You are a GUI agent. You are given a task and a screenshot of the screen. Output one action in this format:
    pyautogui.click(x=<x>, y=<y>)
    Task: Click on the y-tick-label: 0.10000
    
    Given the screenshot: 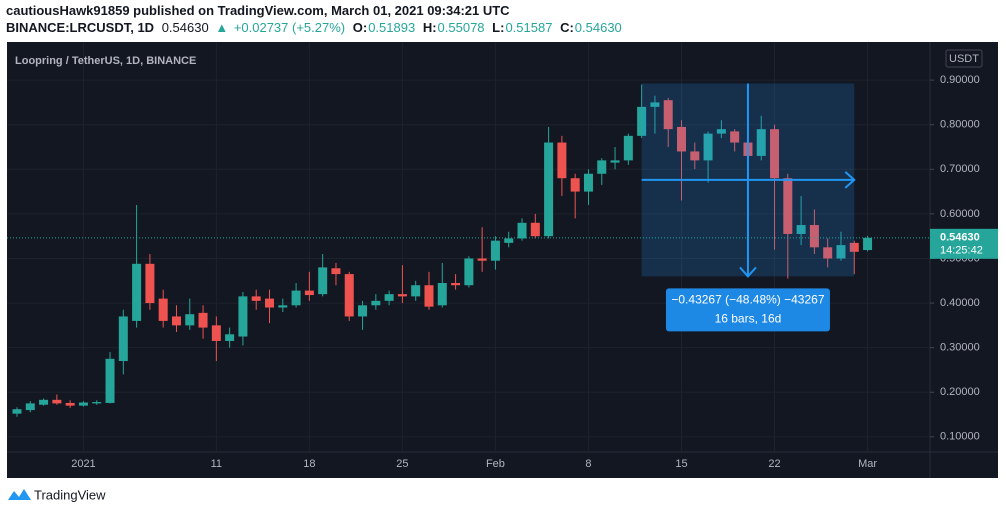 What is the action you would take?
    pyautogui.click(x=960, y=437)
    